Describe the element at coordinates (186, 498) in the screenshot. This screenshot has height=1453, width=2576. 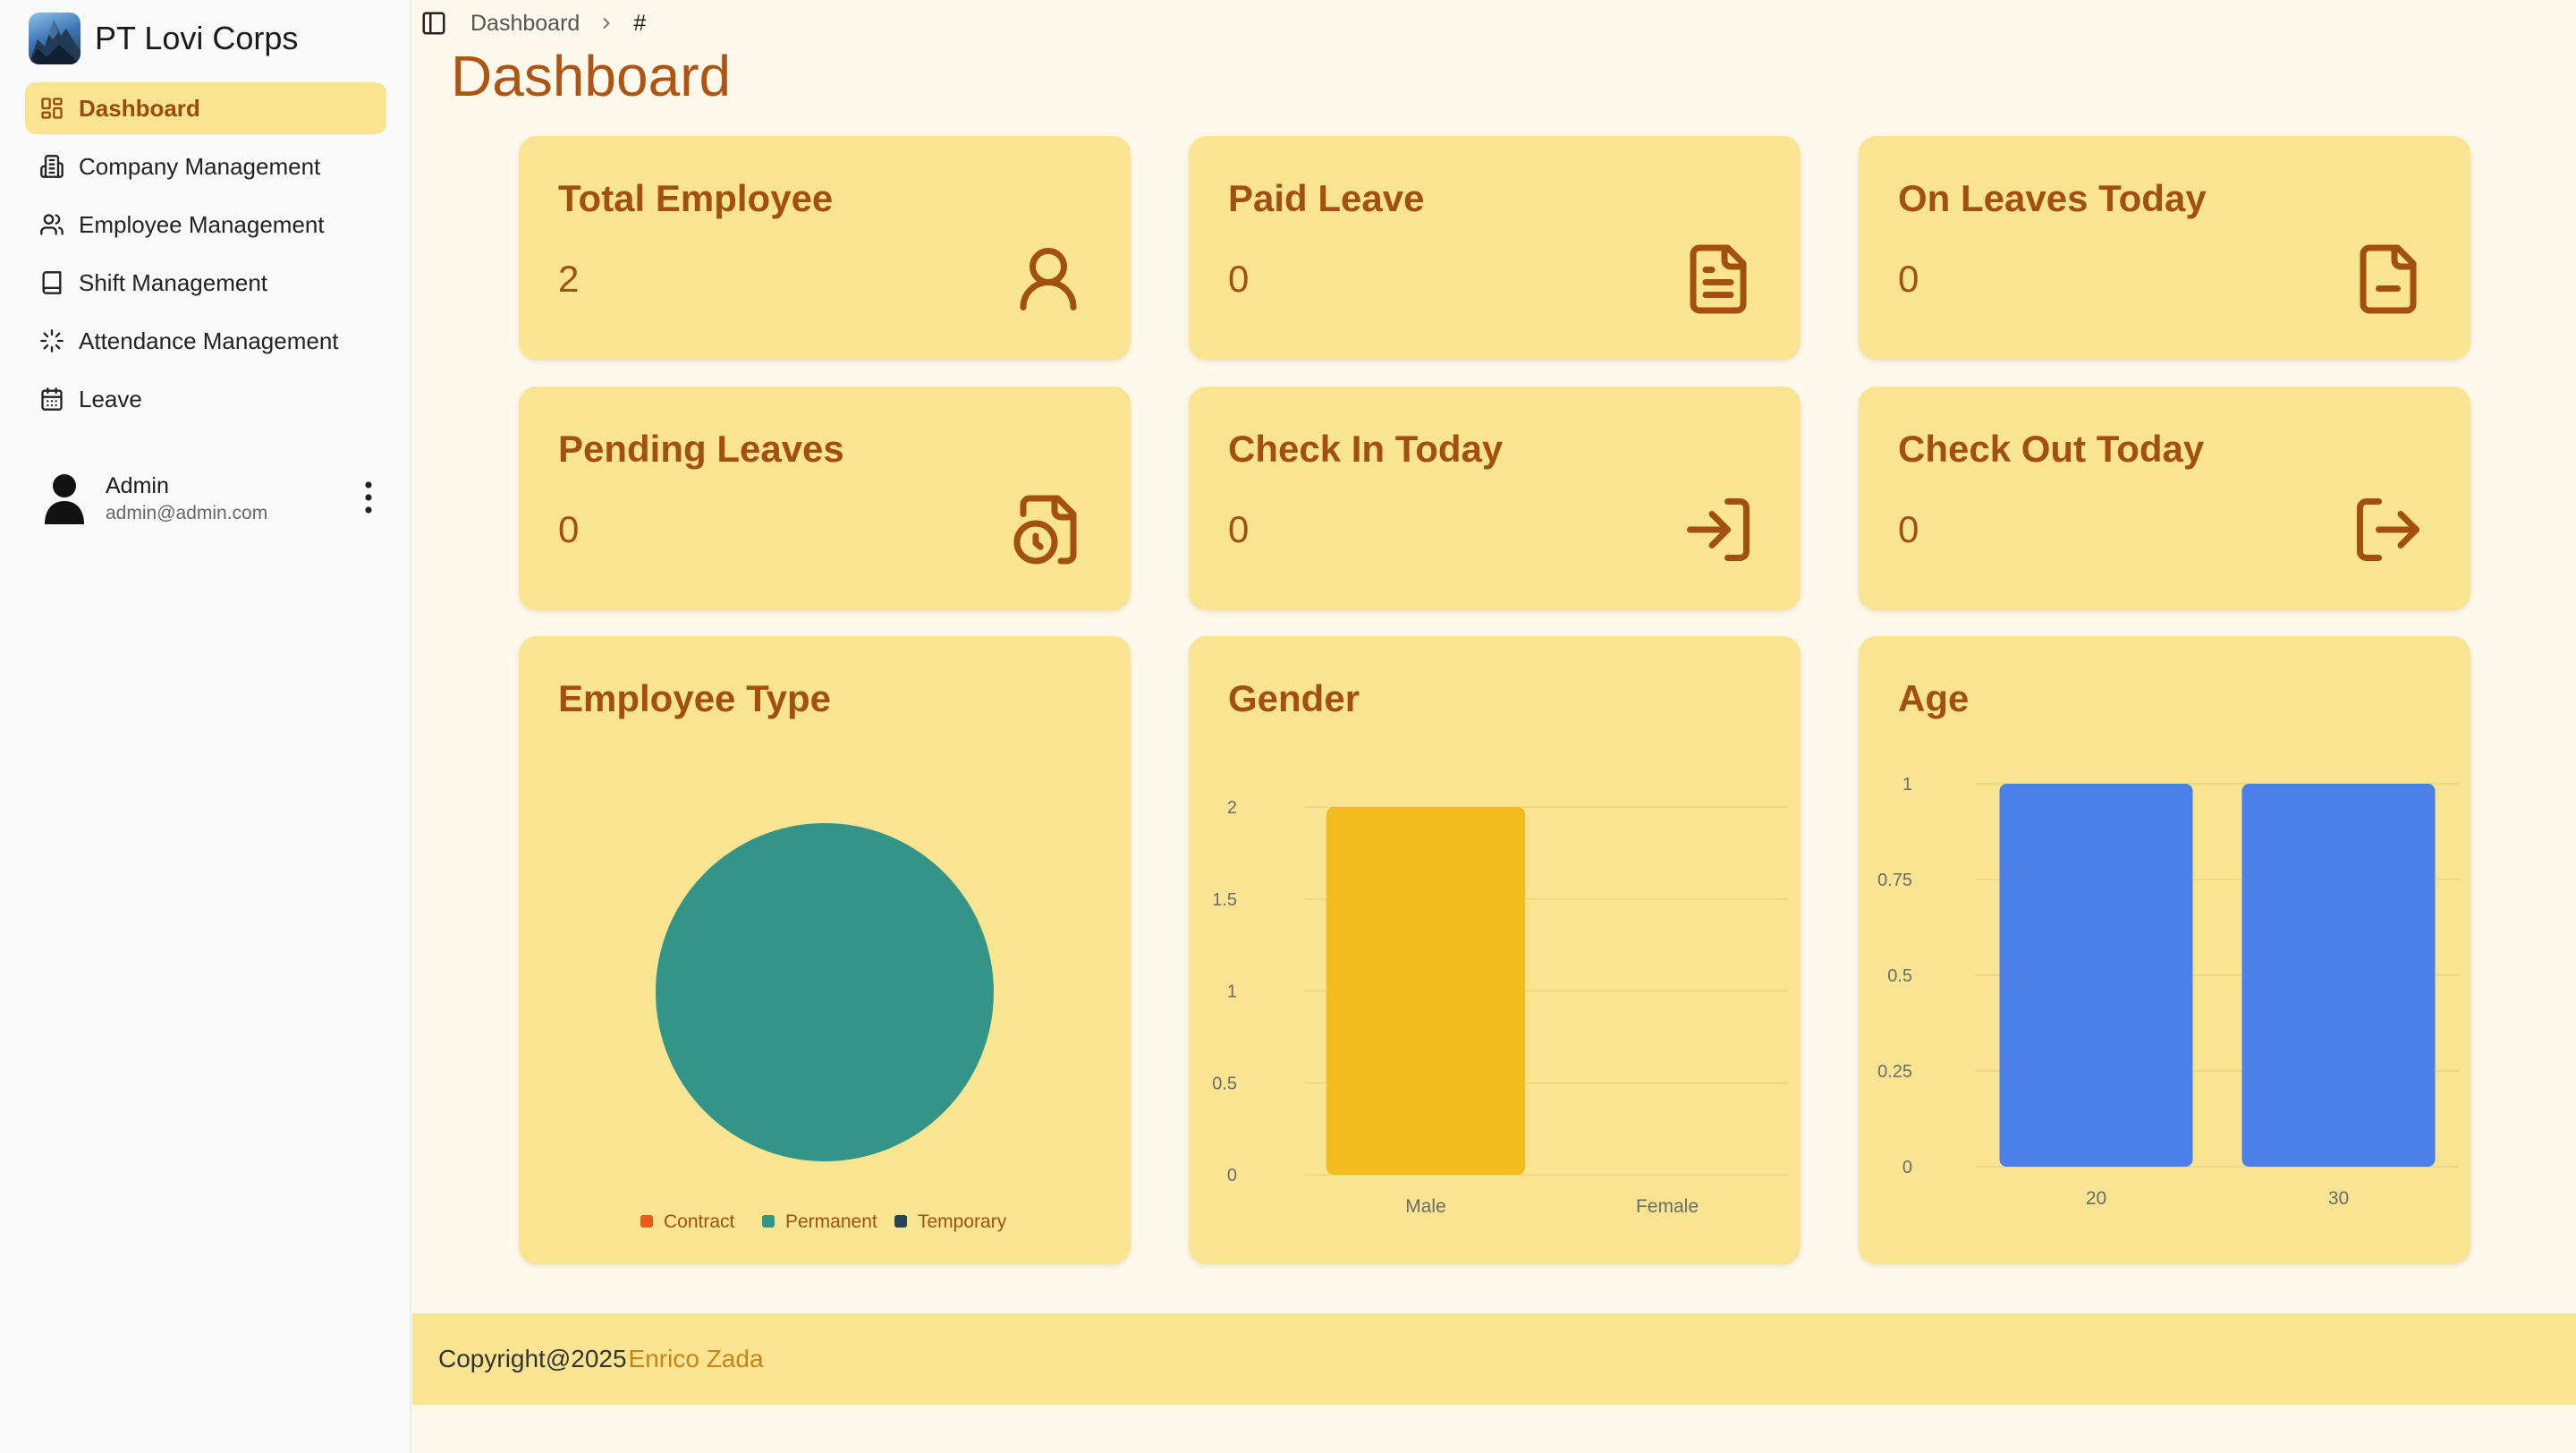
I see `user-text: Admin admin@admin.com` at that location.